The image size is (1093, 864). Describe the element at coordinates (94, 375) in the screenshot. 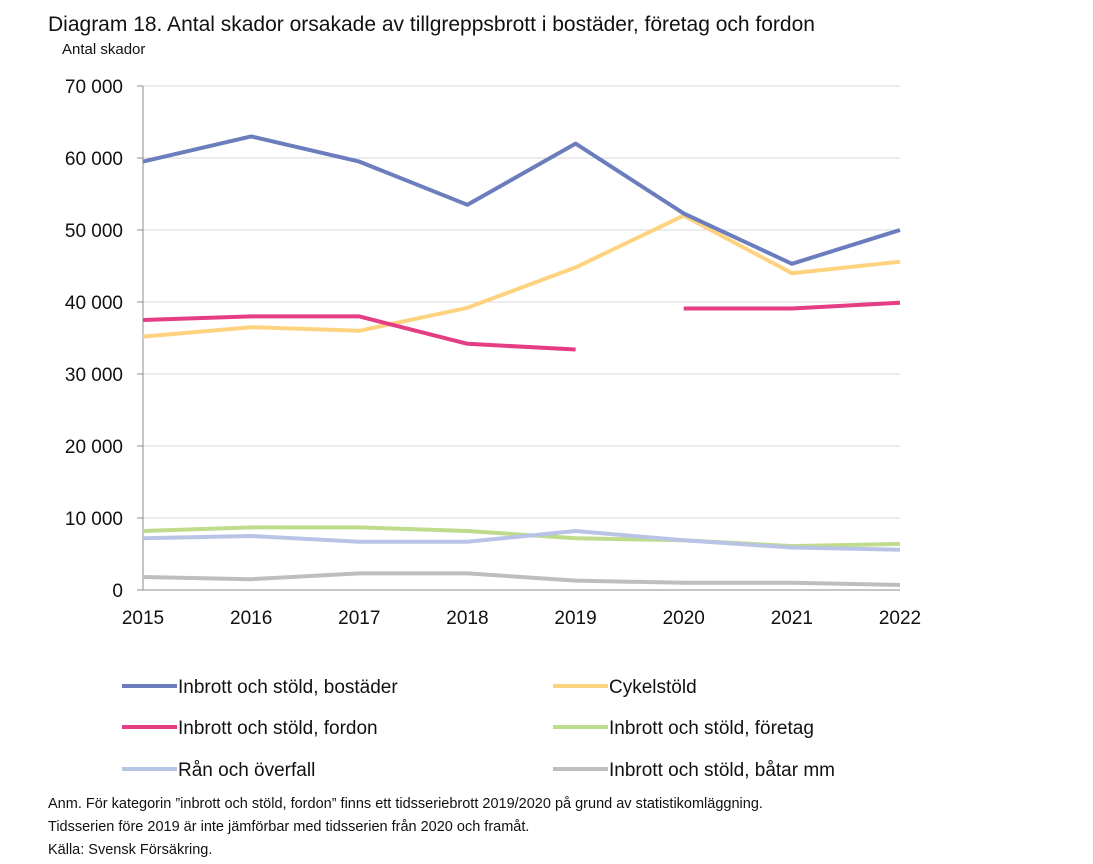

I see `y-tick-label: 30 000` at that location.